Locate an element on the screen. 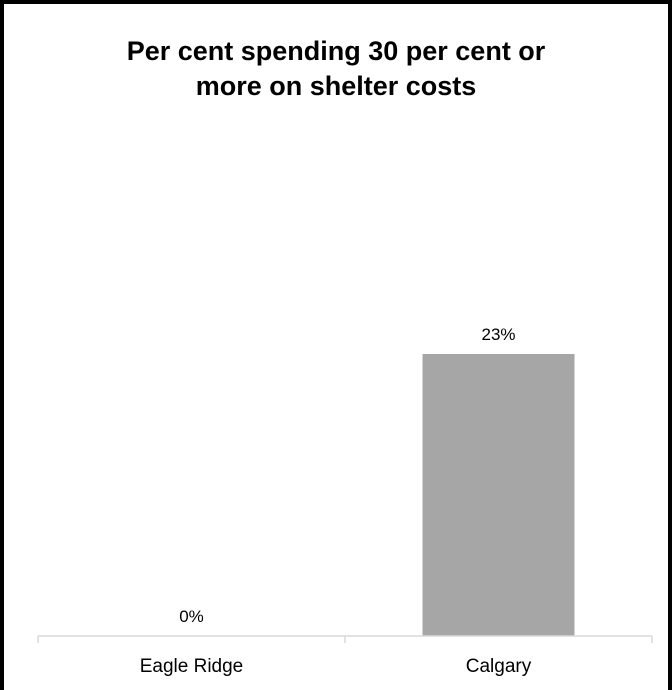  chart-title-line-2: more on shelter costs is located at coordinates (336, 86).